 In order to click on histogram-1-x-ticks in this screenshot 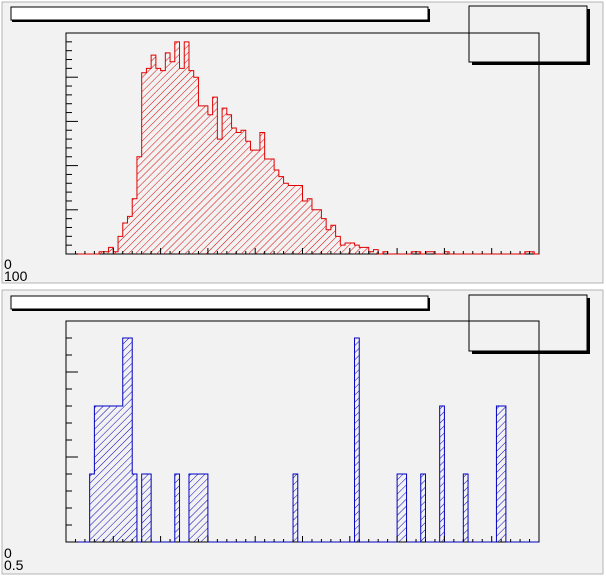, I will do `click(302, 251)`.